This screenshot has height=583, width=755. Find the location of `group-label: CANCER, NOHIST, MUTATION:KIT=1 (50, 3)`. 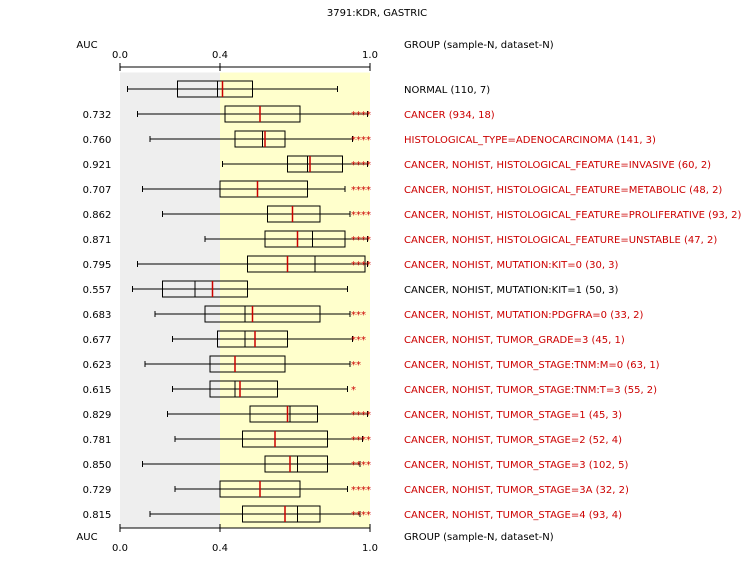

group-label: CANCER, NOHIST, MUTATION:KIT=1 (50, 3) is located at coordinates (511, 290).